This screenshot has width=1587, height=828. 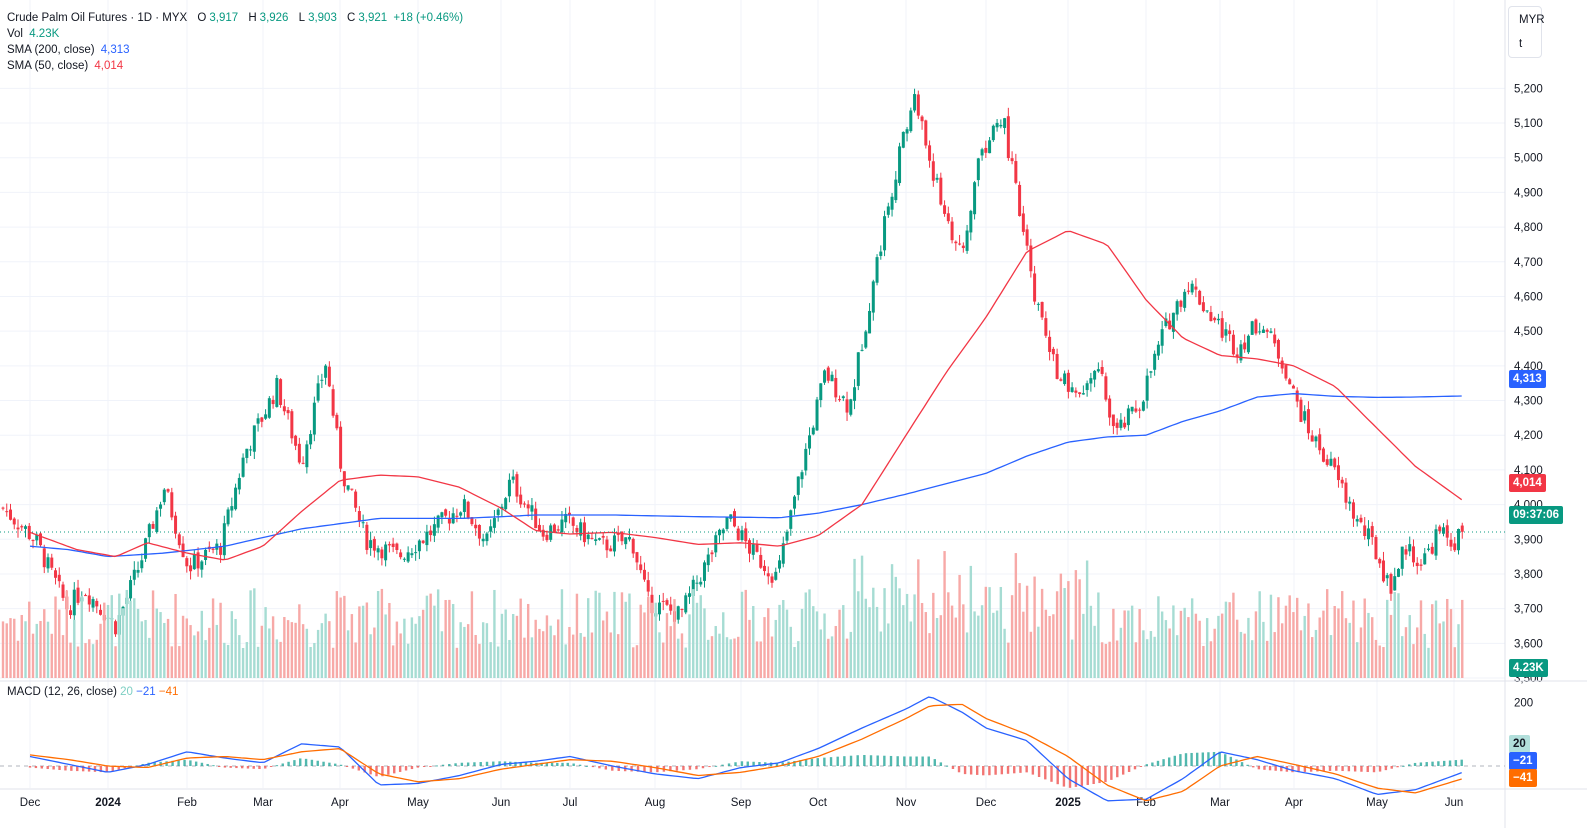 I want to click on price-tick-label: 5,100, so click(x=1528, y=124).